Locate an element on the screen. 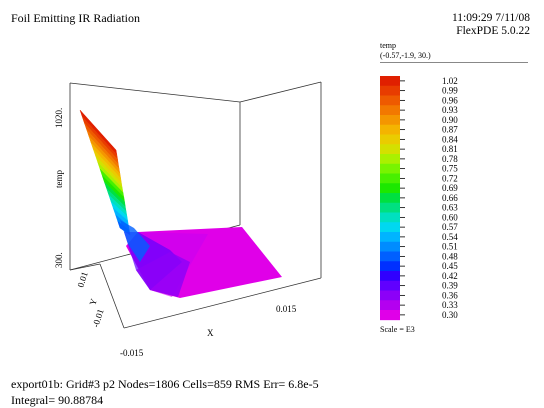 This screenshot has height=408, width=544. color-legend-bar is located at coordinates (390, 198).